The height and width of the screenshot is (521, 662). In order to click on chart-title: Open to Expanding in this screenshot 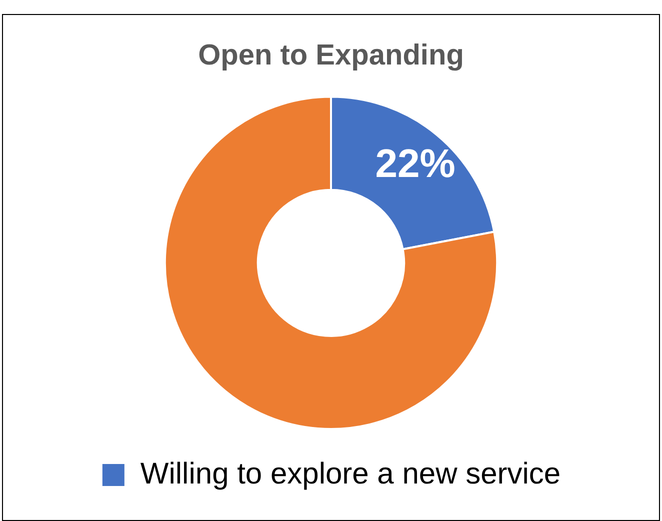, I will do `click(331, 55)`.